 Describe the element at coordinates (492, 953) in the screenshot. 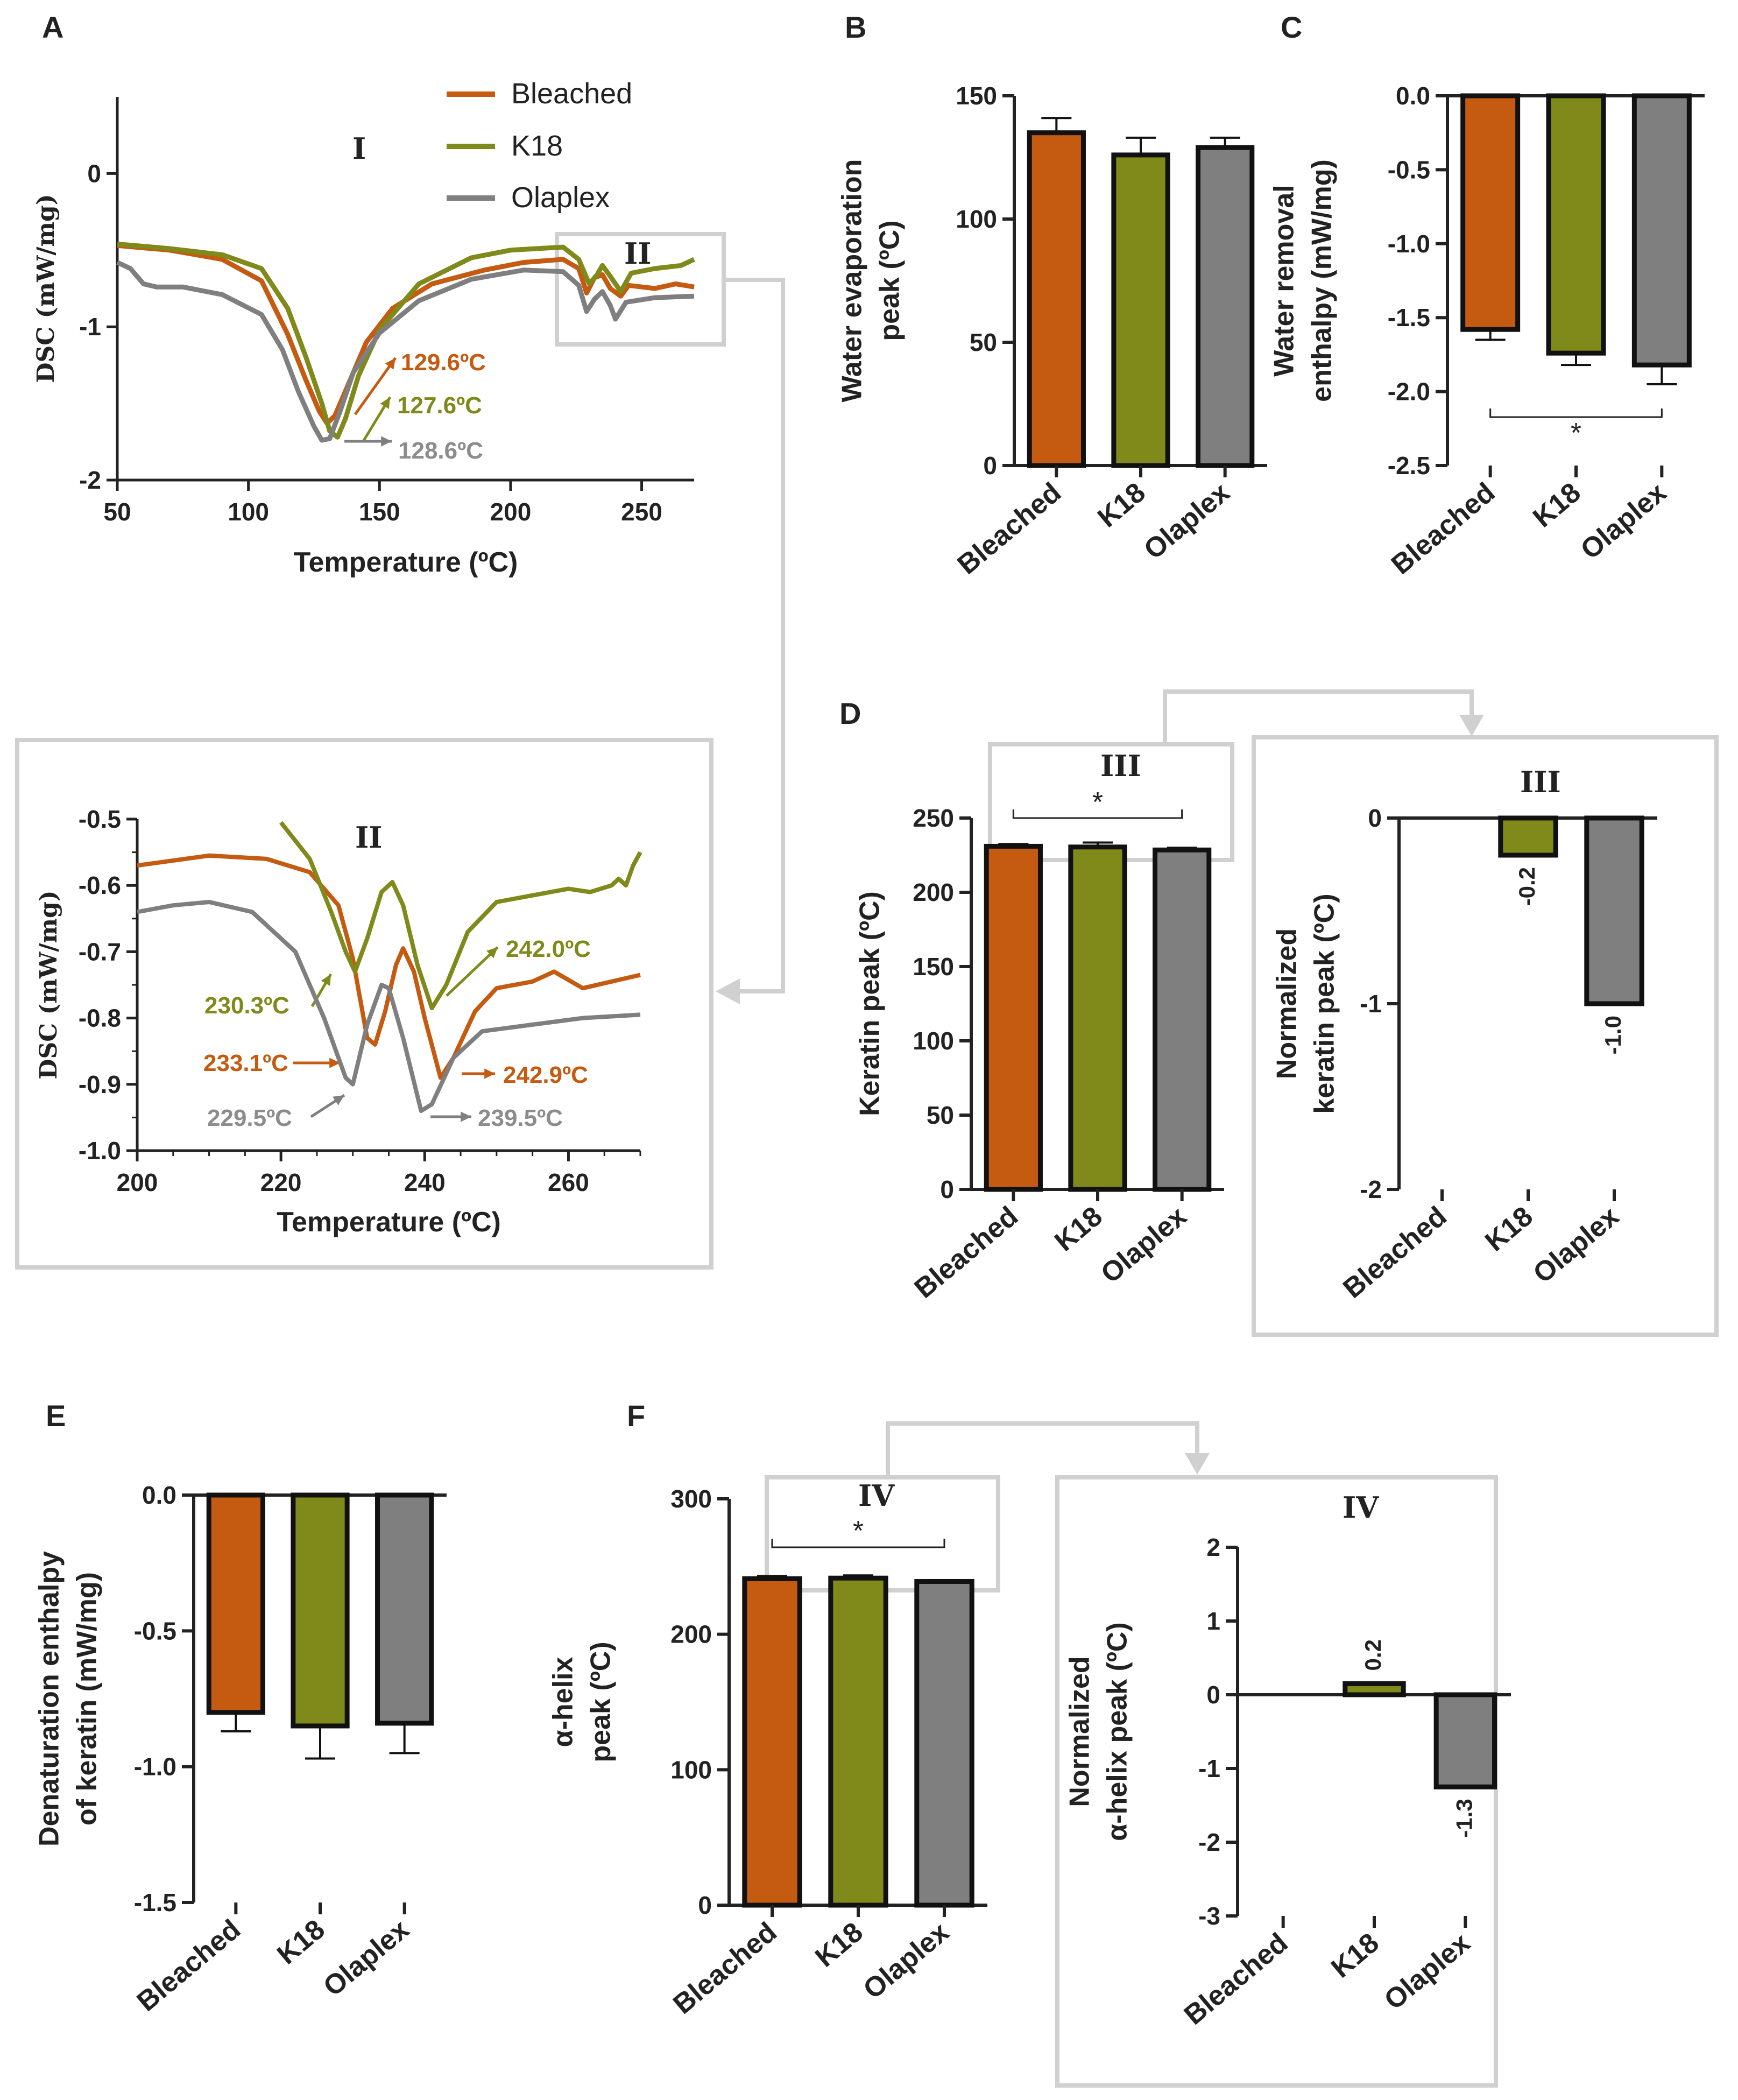

I see `zoom-arrow-k18-2-head` at that location.